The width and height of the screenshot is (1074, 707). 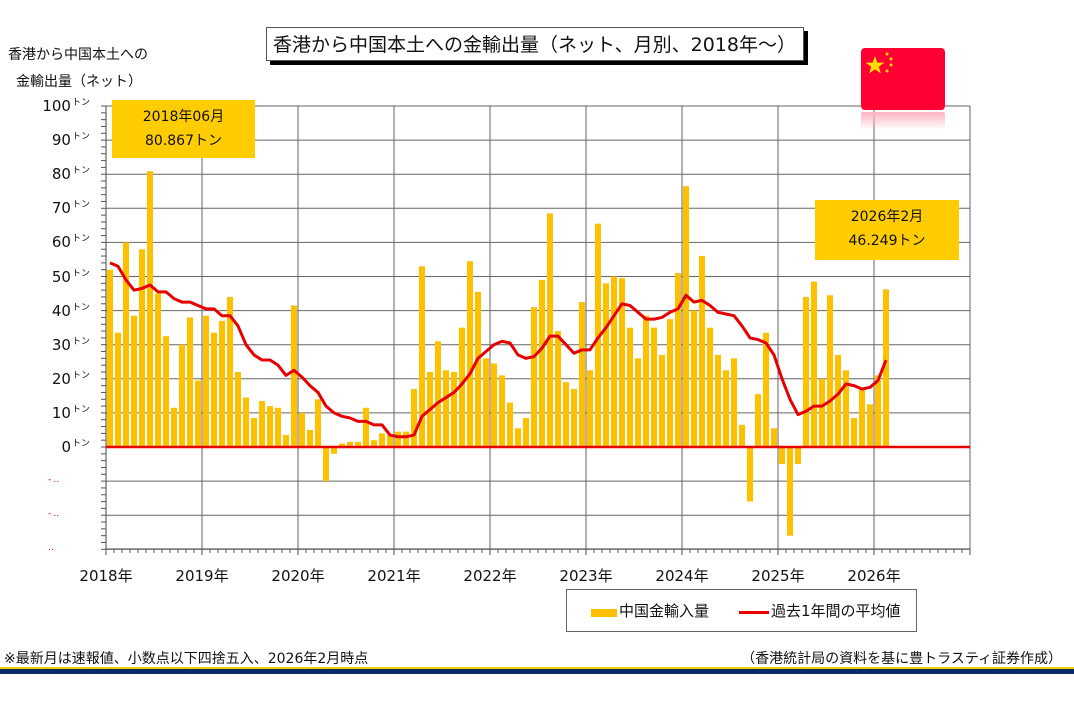 I want to click on source-note: （香港統計局の資料を基に豊トラスティ証券作成）, so click(x=901, y=659).